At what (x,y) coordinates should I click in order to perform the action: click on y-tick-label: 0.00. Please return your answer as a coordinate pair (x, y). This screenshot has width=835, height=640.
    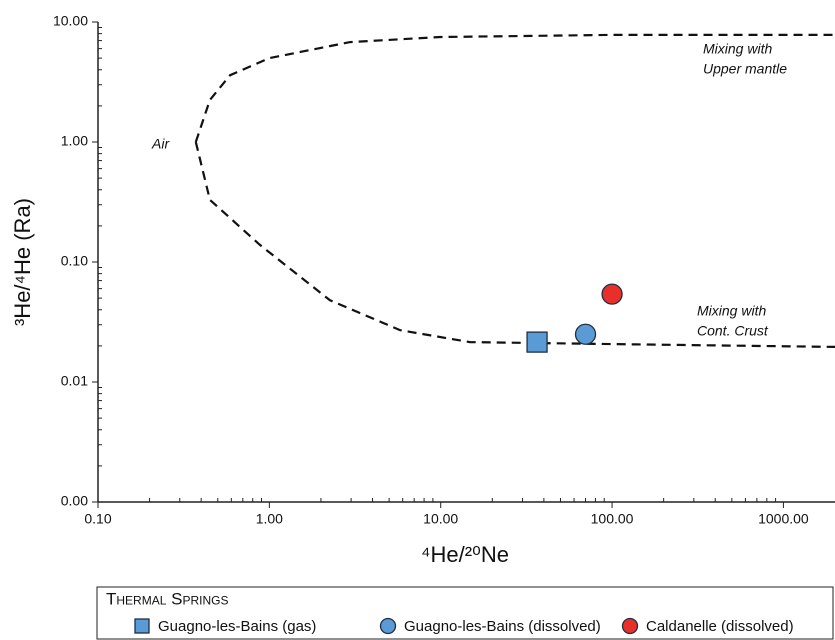
    Looking at the image, I should click on (74, 501).